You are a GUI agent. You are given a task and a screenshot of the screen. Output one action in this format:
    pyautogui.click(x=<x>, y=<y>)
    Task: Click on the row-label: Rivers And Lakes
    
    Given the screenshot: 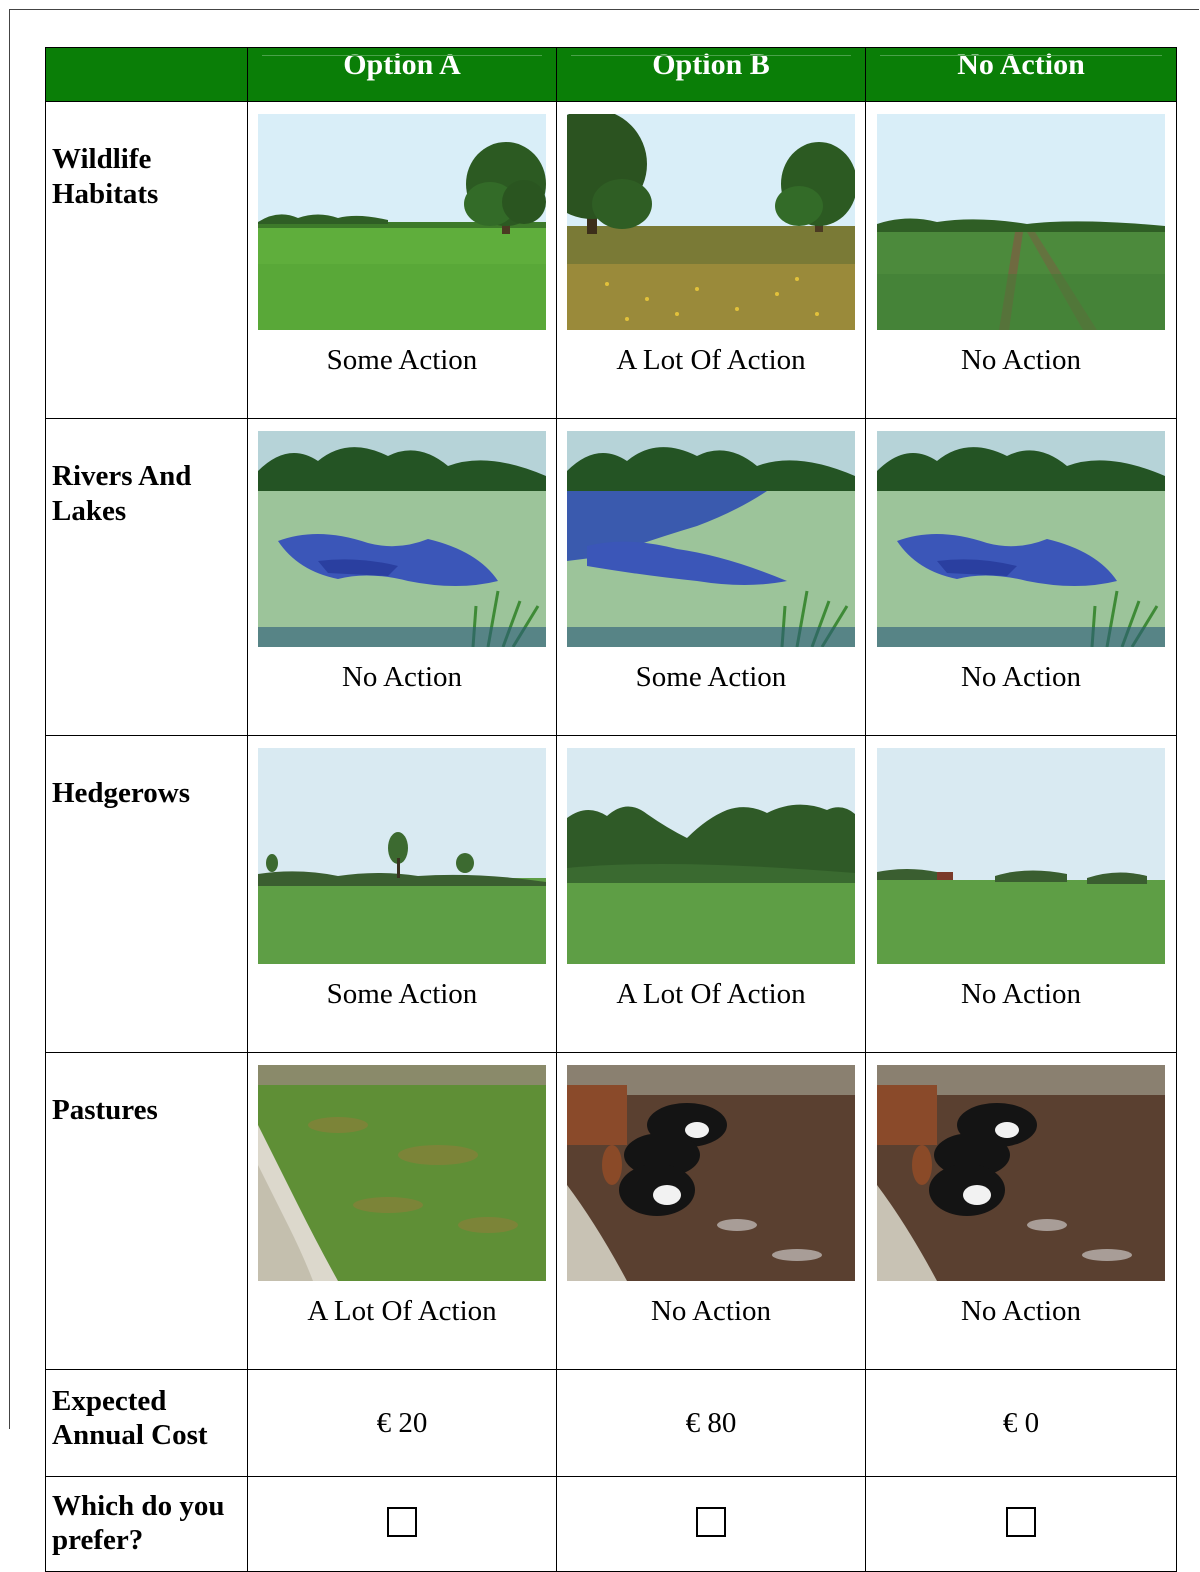 What is the action you would take?
    pyautogui.click(x=146, y=577)
    